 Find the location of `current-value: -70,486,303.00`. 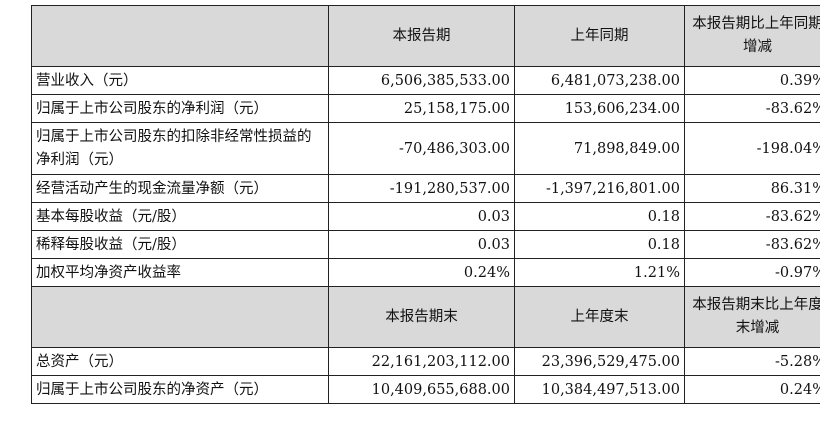

current-value: -70,486,303.00 is located at coordinates (421, 148).